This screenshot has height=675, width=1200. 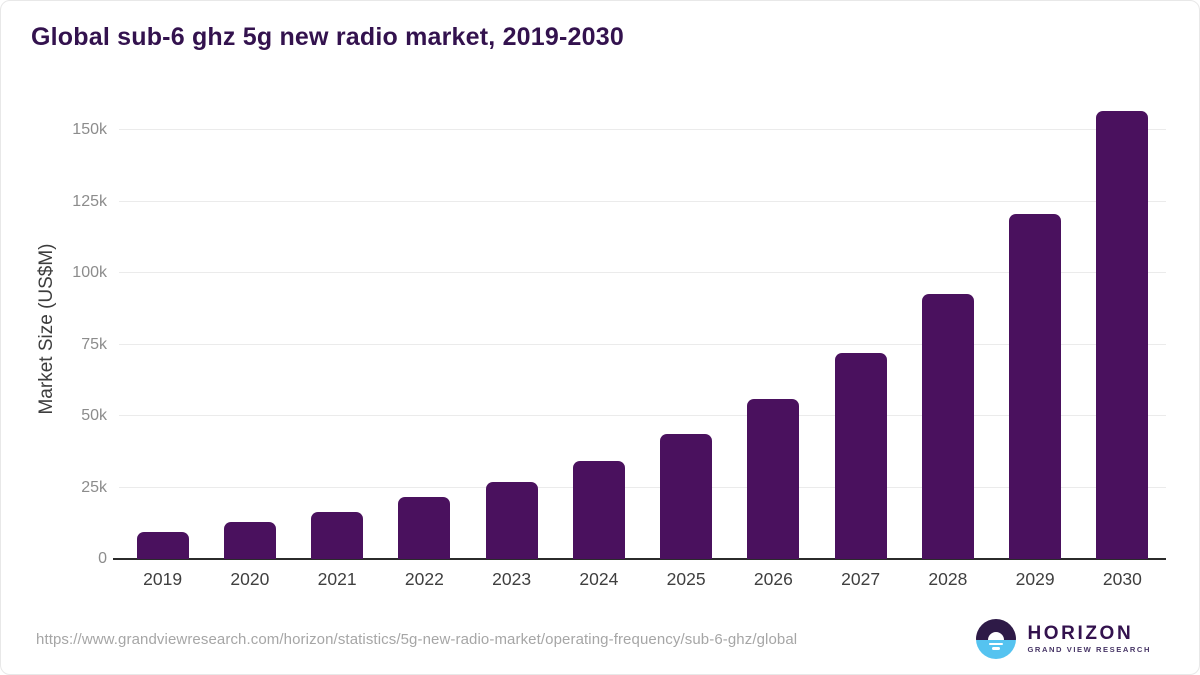 I want to click on x-tick-label-2025: 2025, so click(x=686, y=579).